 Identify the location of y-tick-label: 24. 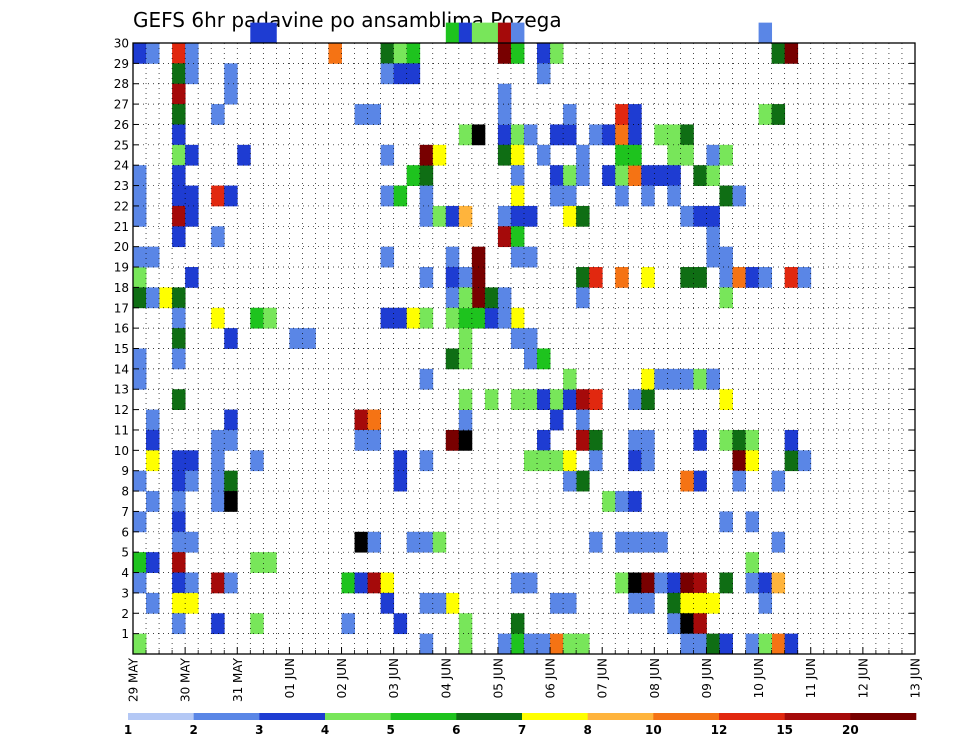
(121, 166).